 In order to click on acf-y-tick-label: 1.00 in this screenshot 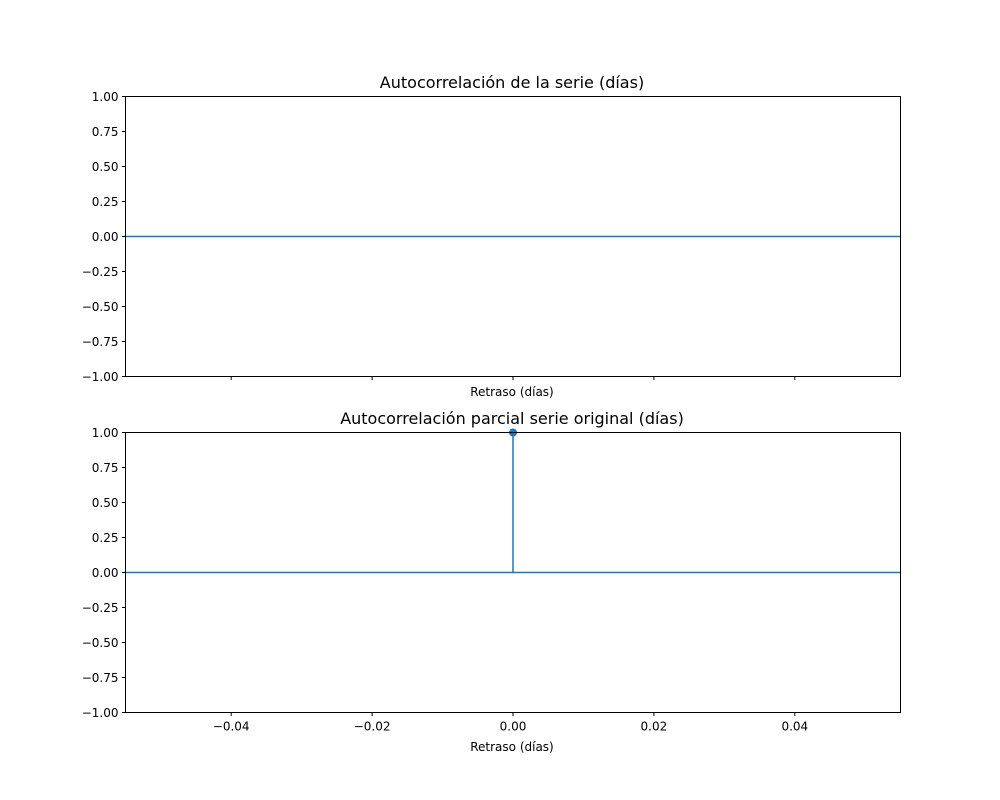, I will do `click(105, 97)`.